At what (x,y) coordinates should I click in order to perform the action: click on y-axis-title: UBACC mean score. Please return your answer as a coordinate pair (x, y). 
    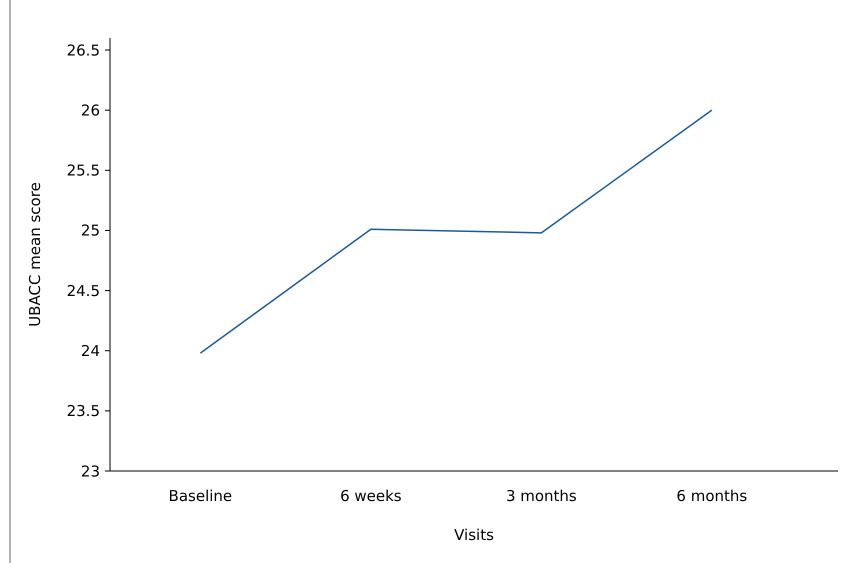
    Looking at the image, I should click on (35, 254).